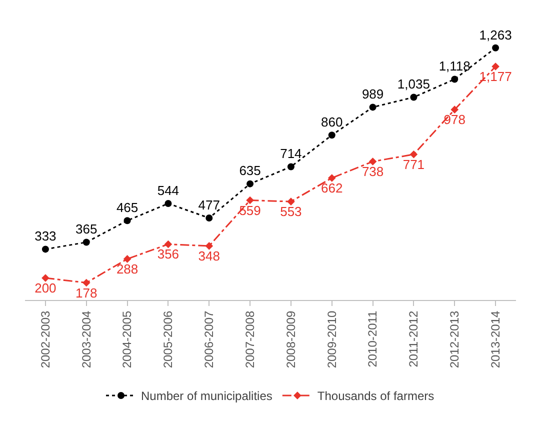  What do you see at coordinates (127, 268) in the screenshot?
I see `data-label: 288` at bounding box center [127, 268].